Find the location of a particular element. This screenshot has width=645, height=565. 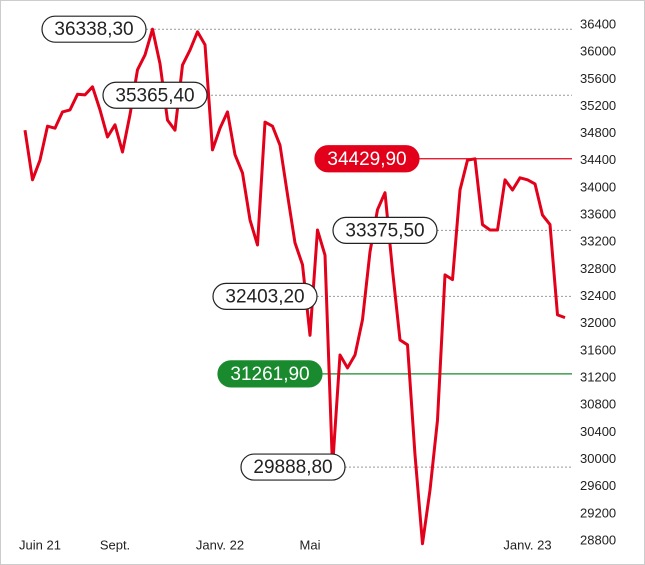

annotation-label: 33375,50 is located at coordinates (384, 230).